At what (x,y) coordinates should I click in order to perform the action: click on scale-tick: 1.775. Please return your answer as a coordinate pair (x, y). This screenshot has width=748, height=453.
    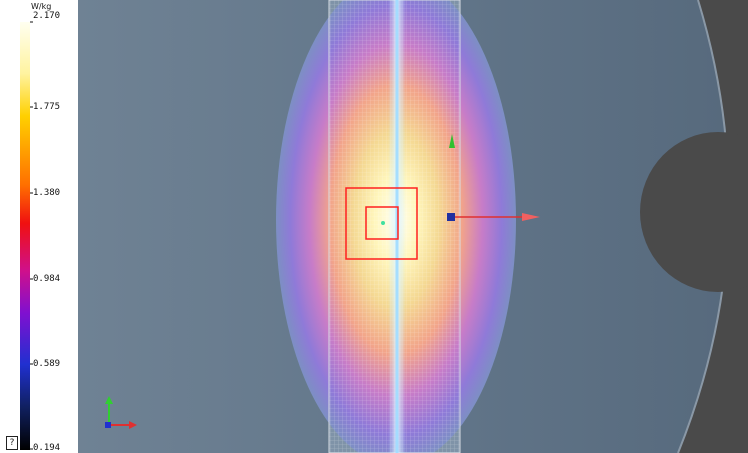
    Looking at the image, I should click on (47, 107).